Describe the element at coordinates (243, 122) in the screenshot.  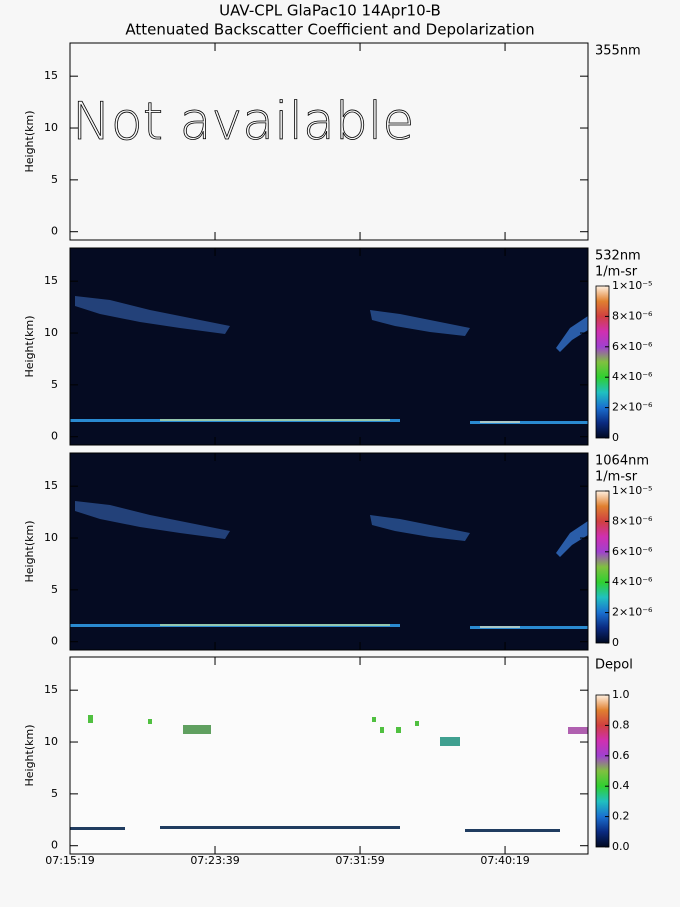
I see `not-available: Not available` at that location.